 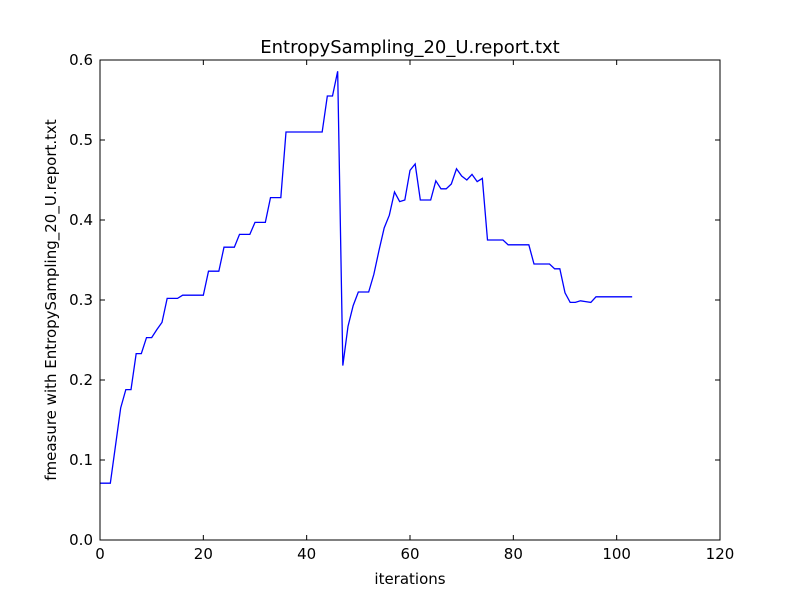 I want to click on y-tick-label: 0.1, so click(x=81, y=460).